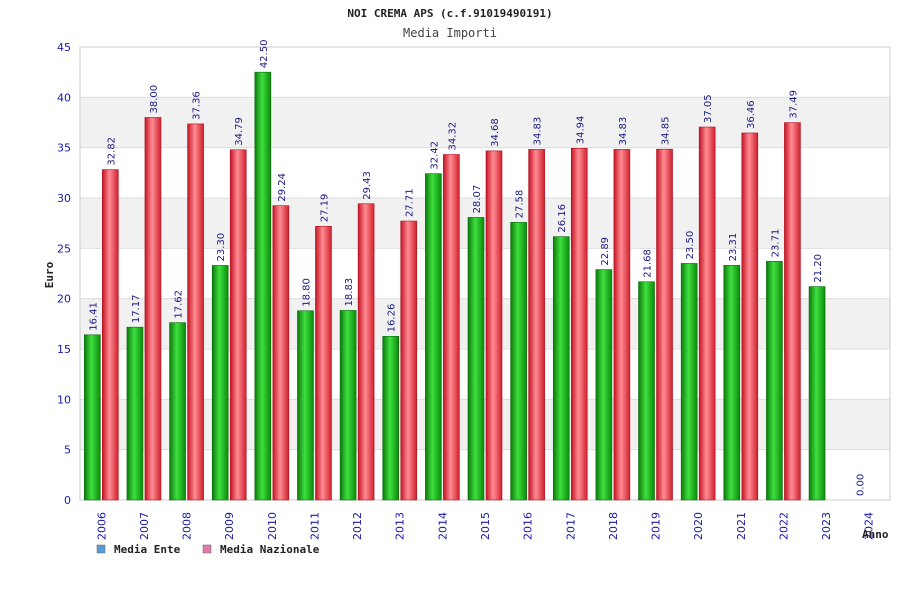 The height and width of the screenshot is (600, 900). What do you see at coordinates (64, 148) in the screenshot?
I see `y-tick-label: 35` at bounding box center [64, 148].